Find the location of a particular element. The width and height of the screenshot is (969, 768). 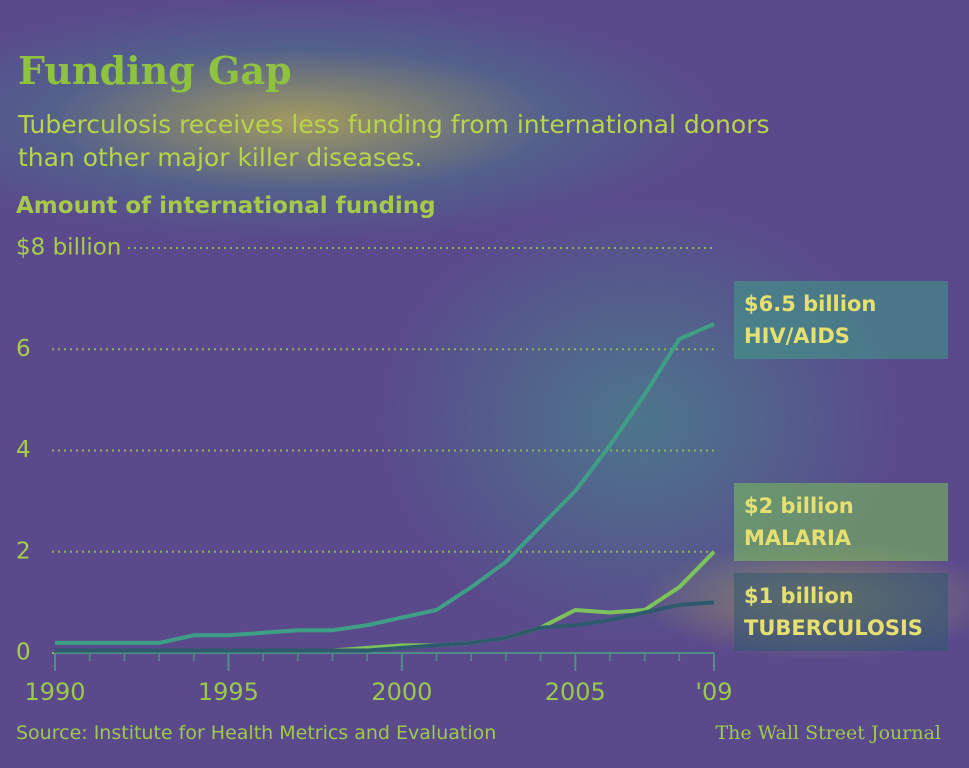

end-label: $2 billion MALARIA is located at coordinates (841, 522).